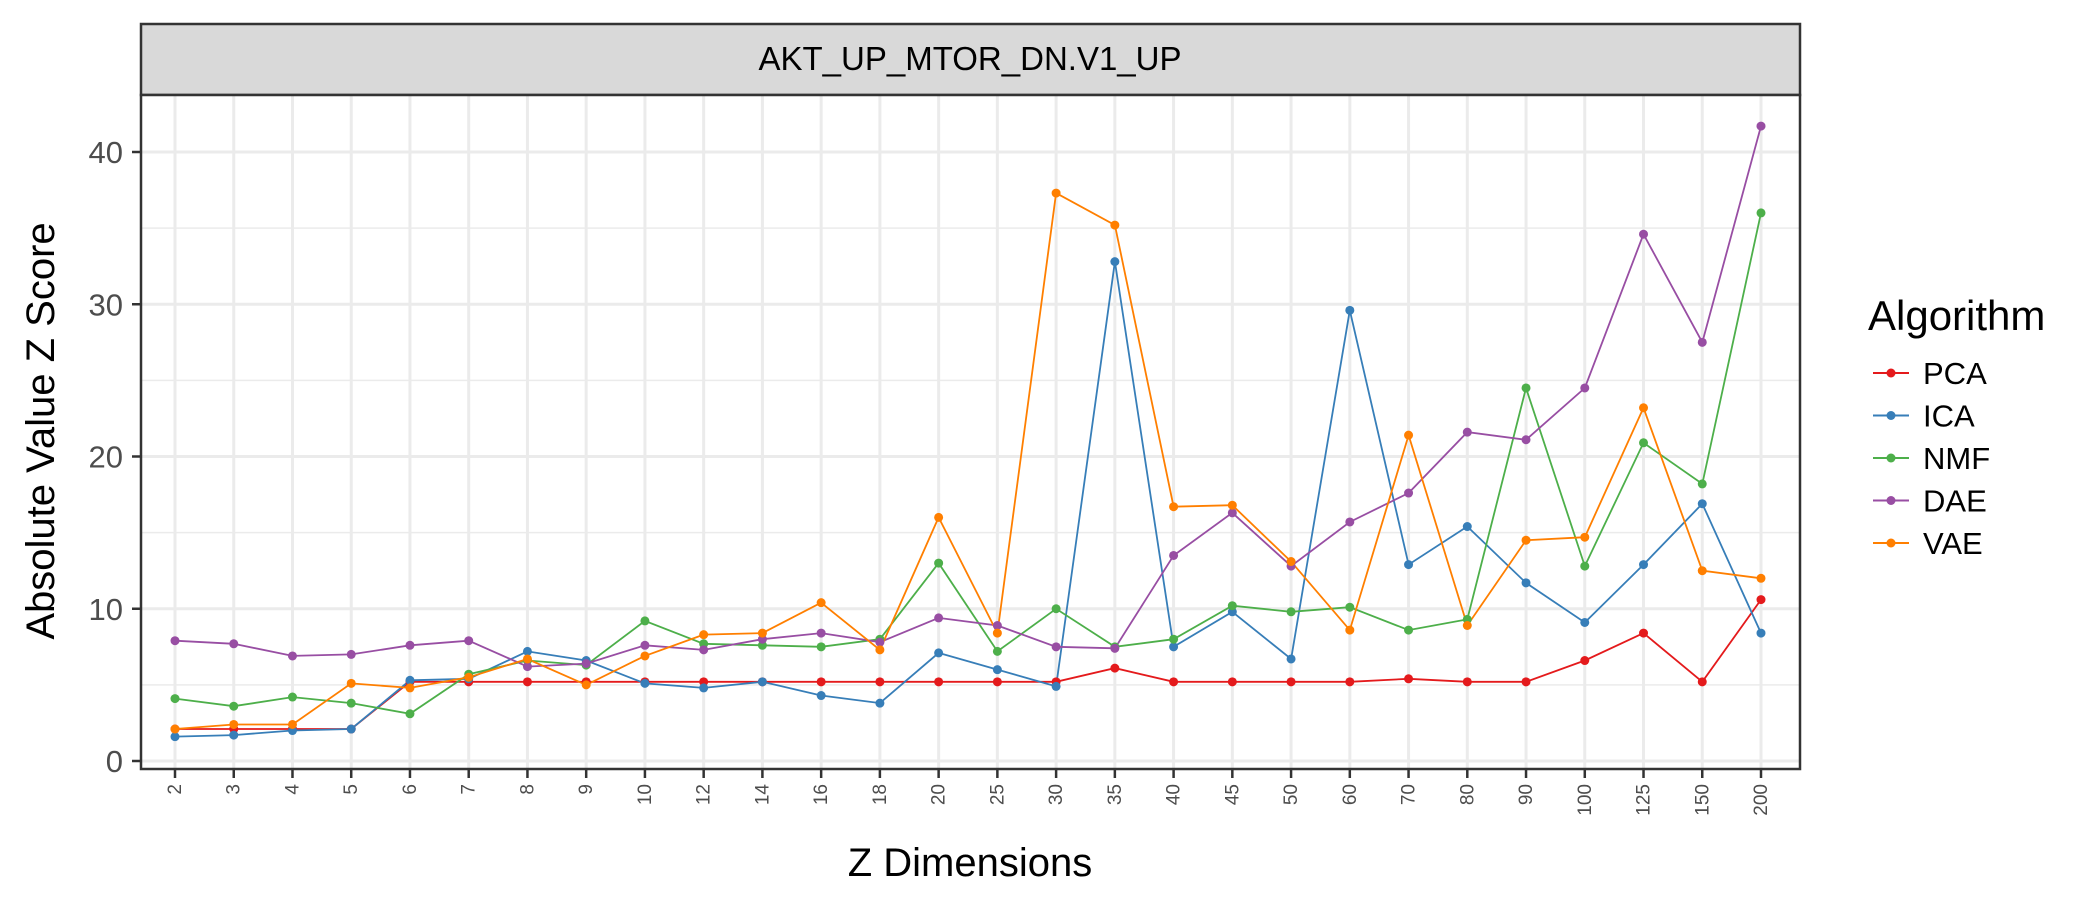 The width and height of the screenshot is (2100, 900). Describe the element at coordinates (1891, 543) in the screenshot. I see `legend-key-point-vae` at that location.